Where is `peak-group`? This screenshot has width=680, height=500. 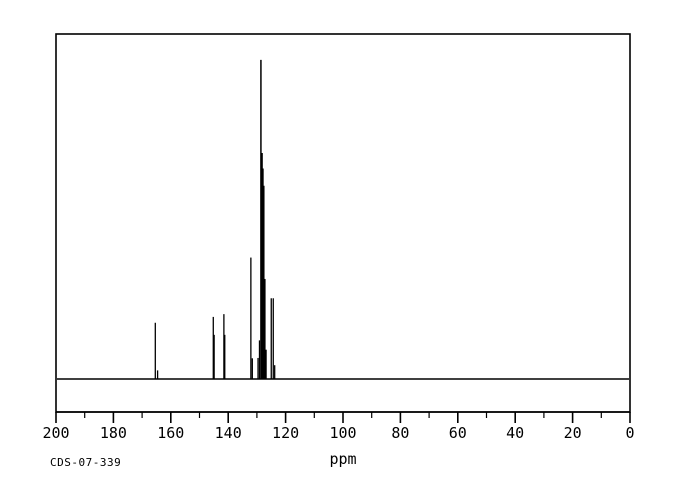
peak-group is located at coordinates (215, 219).